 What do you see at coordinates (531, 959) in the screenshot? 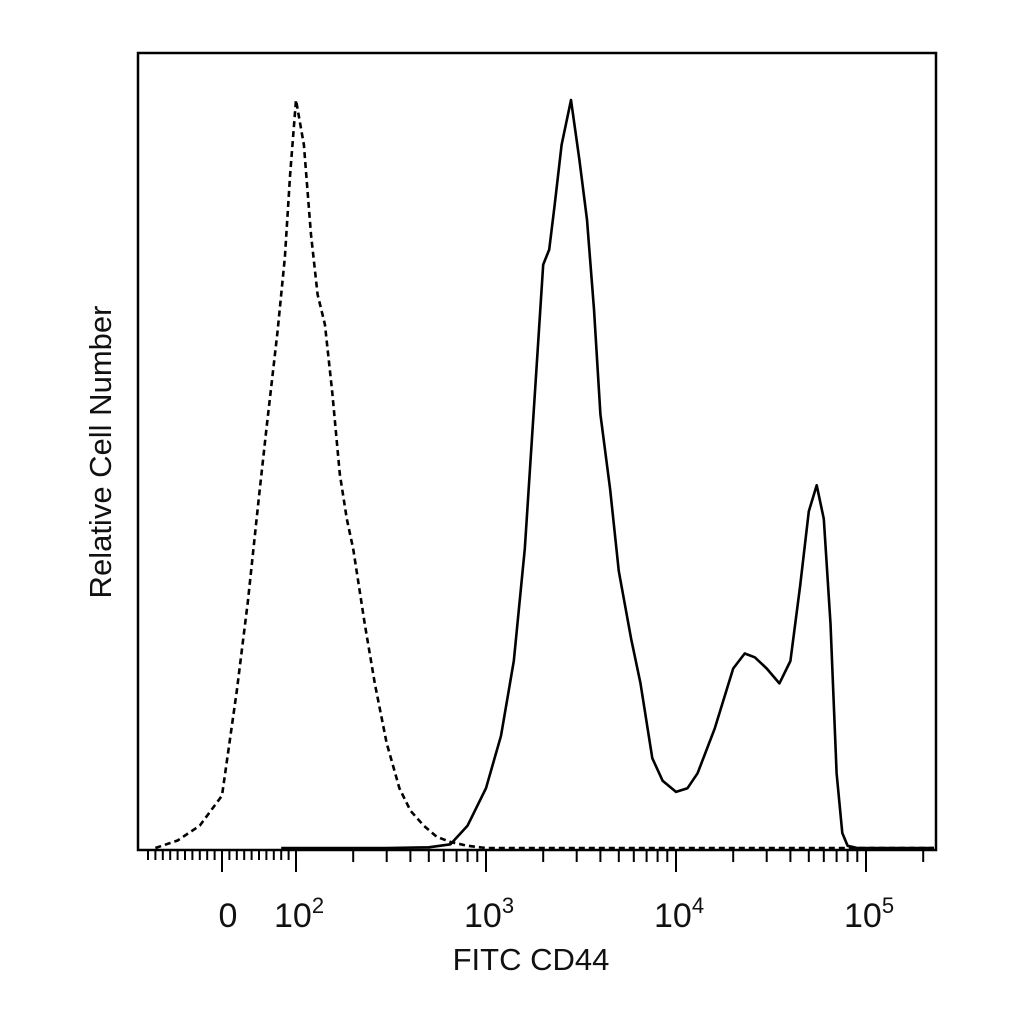
I see `x-axis-title: FITC CD44` at bounding box center [531, 959].